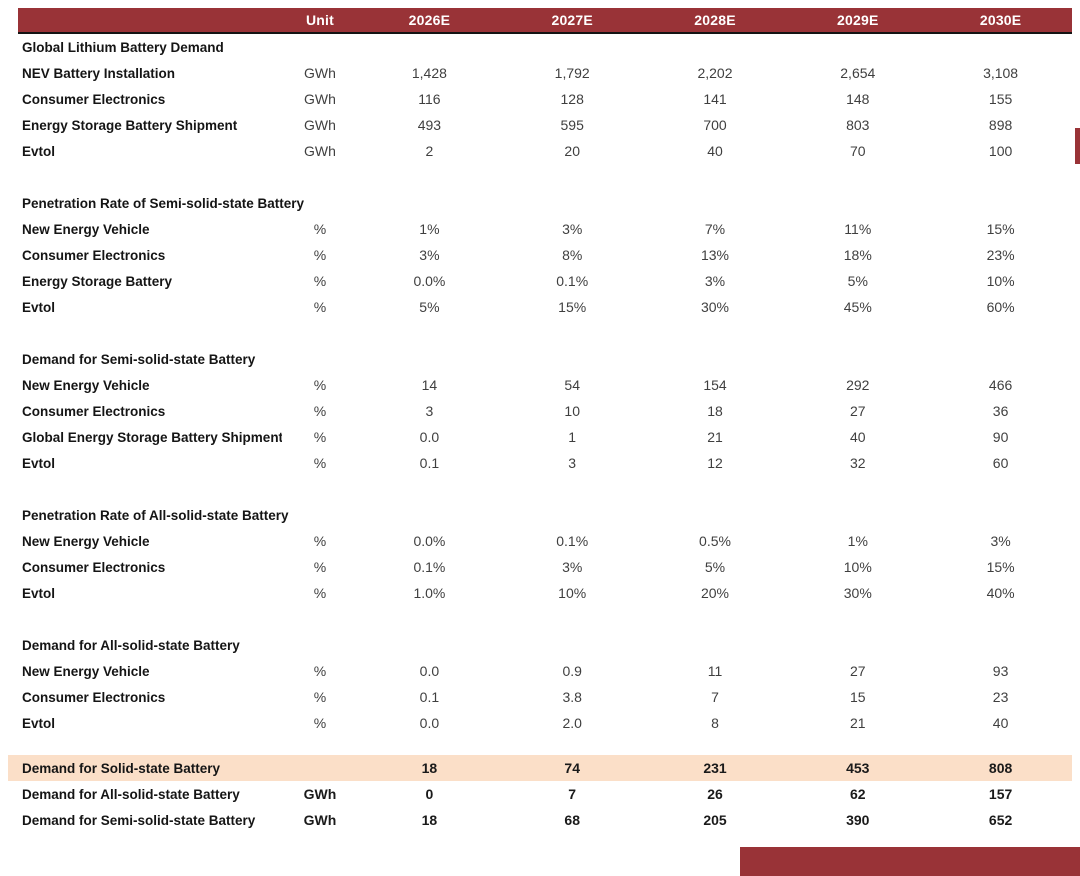  Describe the element at coordinates (858, 99) in the screenshot. I see `value-cell: 148` at that location.